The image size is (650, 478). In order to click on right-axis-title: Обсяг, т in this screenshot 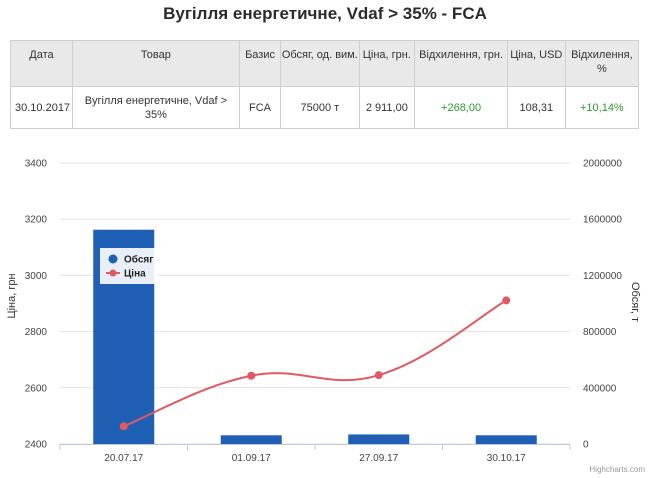, I will do `click(635, 302)`.